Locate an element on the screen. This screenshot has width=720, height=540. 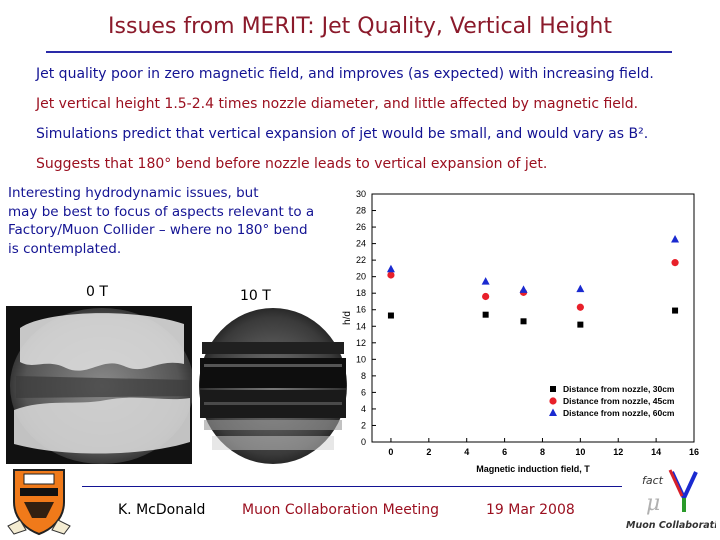
y-tick-label: 0 is located at coordinates (363, 442).